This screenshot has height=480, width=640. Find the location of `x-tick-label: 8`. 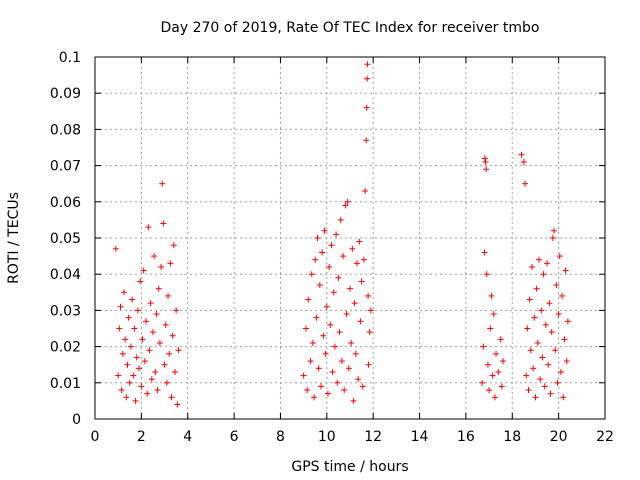

x-tick-label: 8 is located at coordinates (280, 437).